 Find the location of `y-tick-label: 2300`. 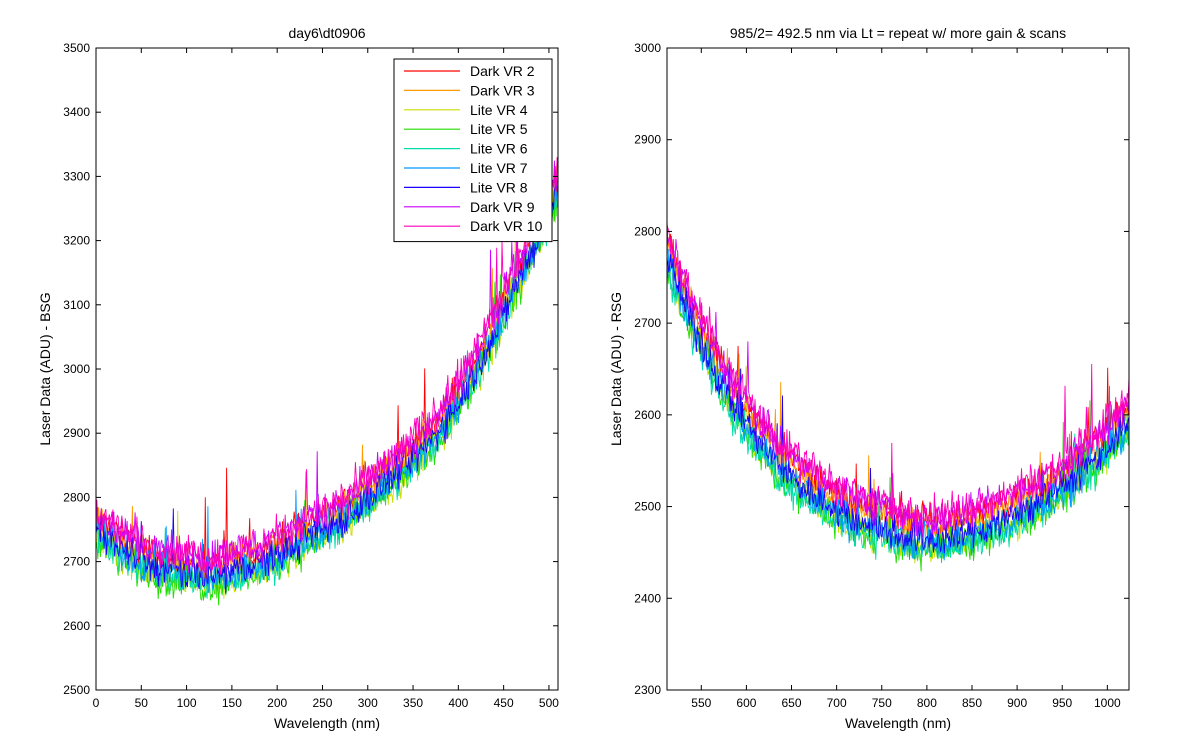

y-tick-label: 2300 is located at coordinates (647, 690).